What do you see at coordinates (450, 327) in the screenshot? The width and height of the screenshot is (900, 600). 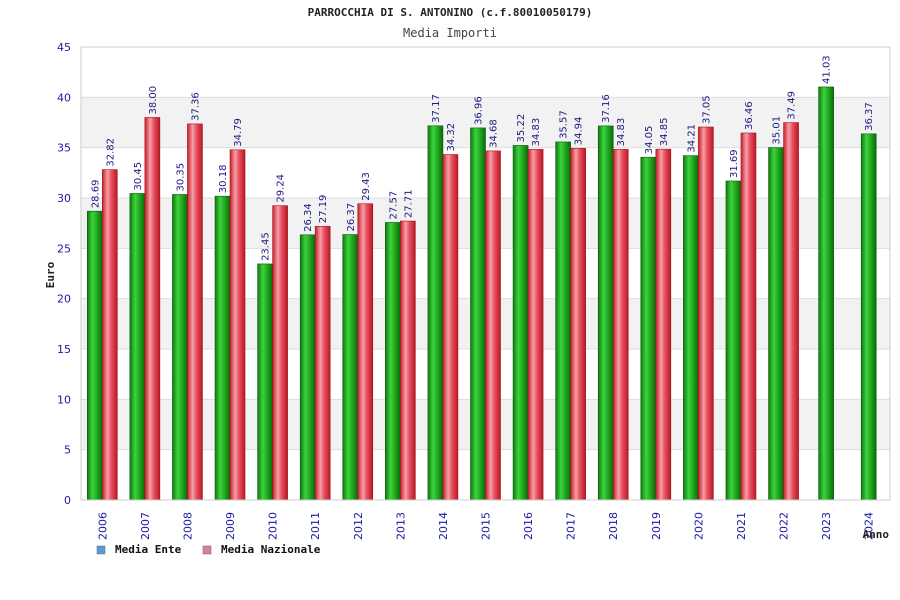 I see `bar-media-nazionale-2014` at bounding box center [450, 327].